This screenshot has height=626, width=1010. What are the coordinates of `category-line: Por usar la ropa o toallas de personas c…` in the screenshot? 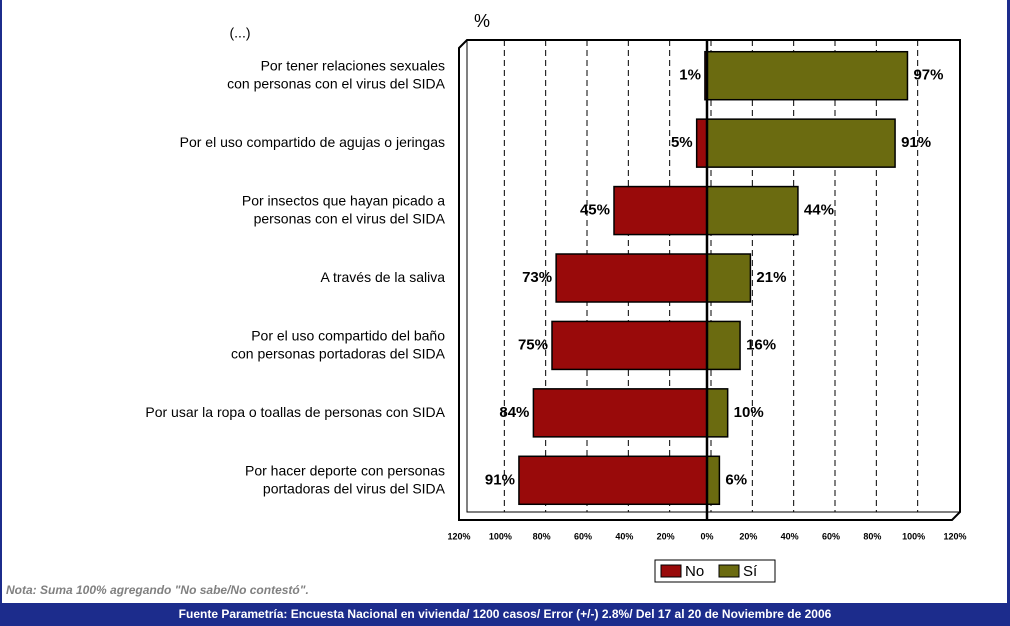 It's located at (295, 412).